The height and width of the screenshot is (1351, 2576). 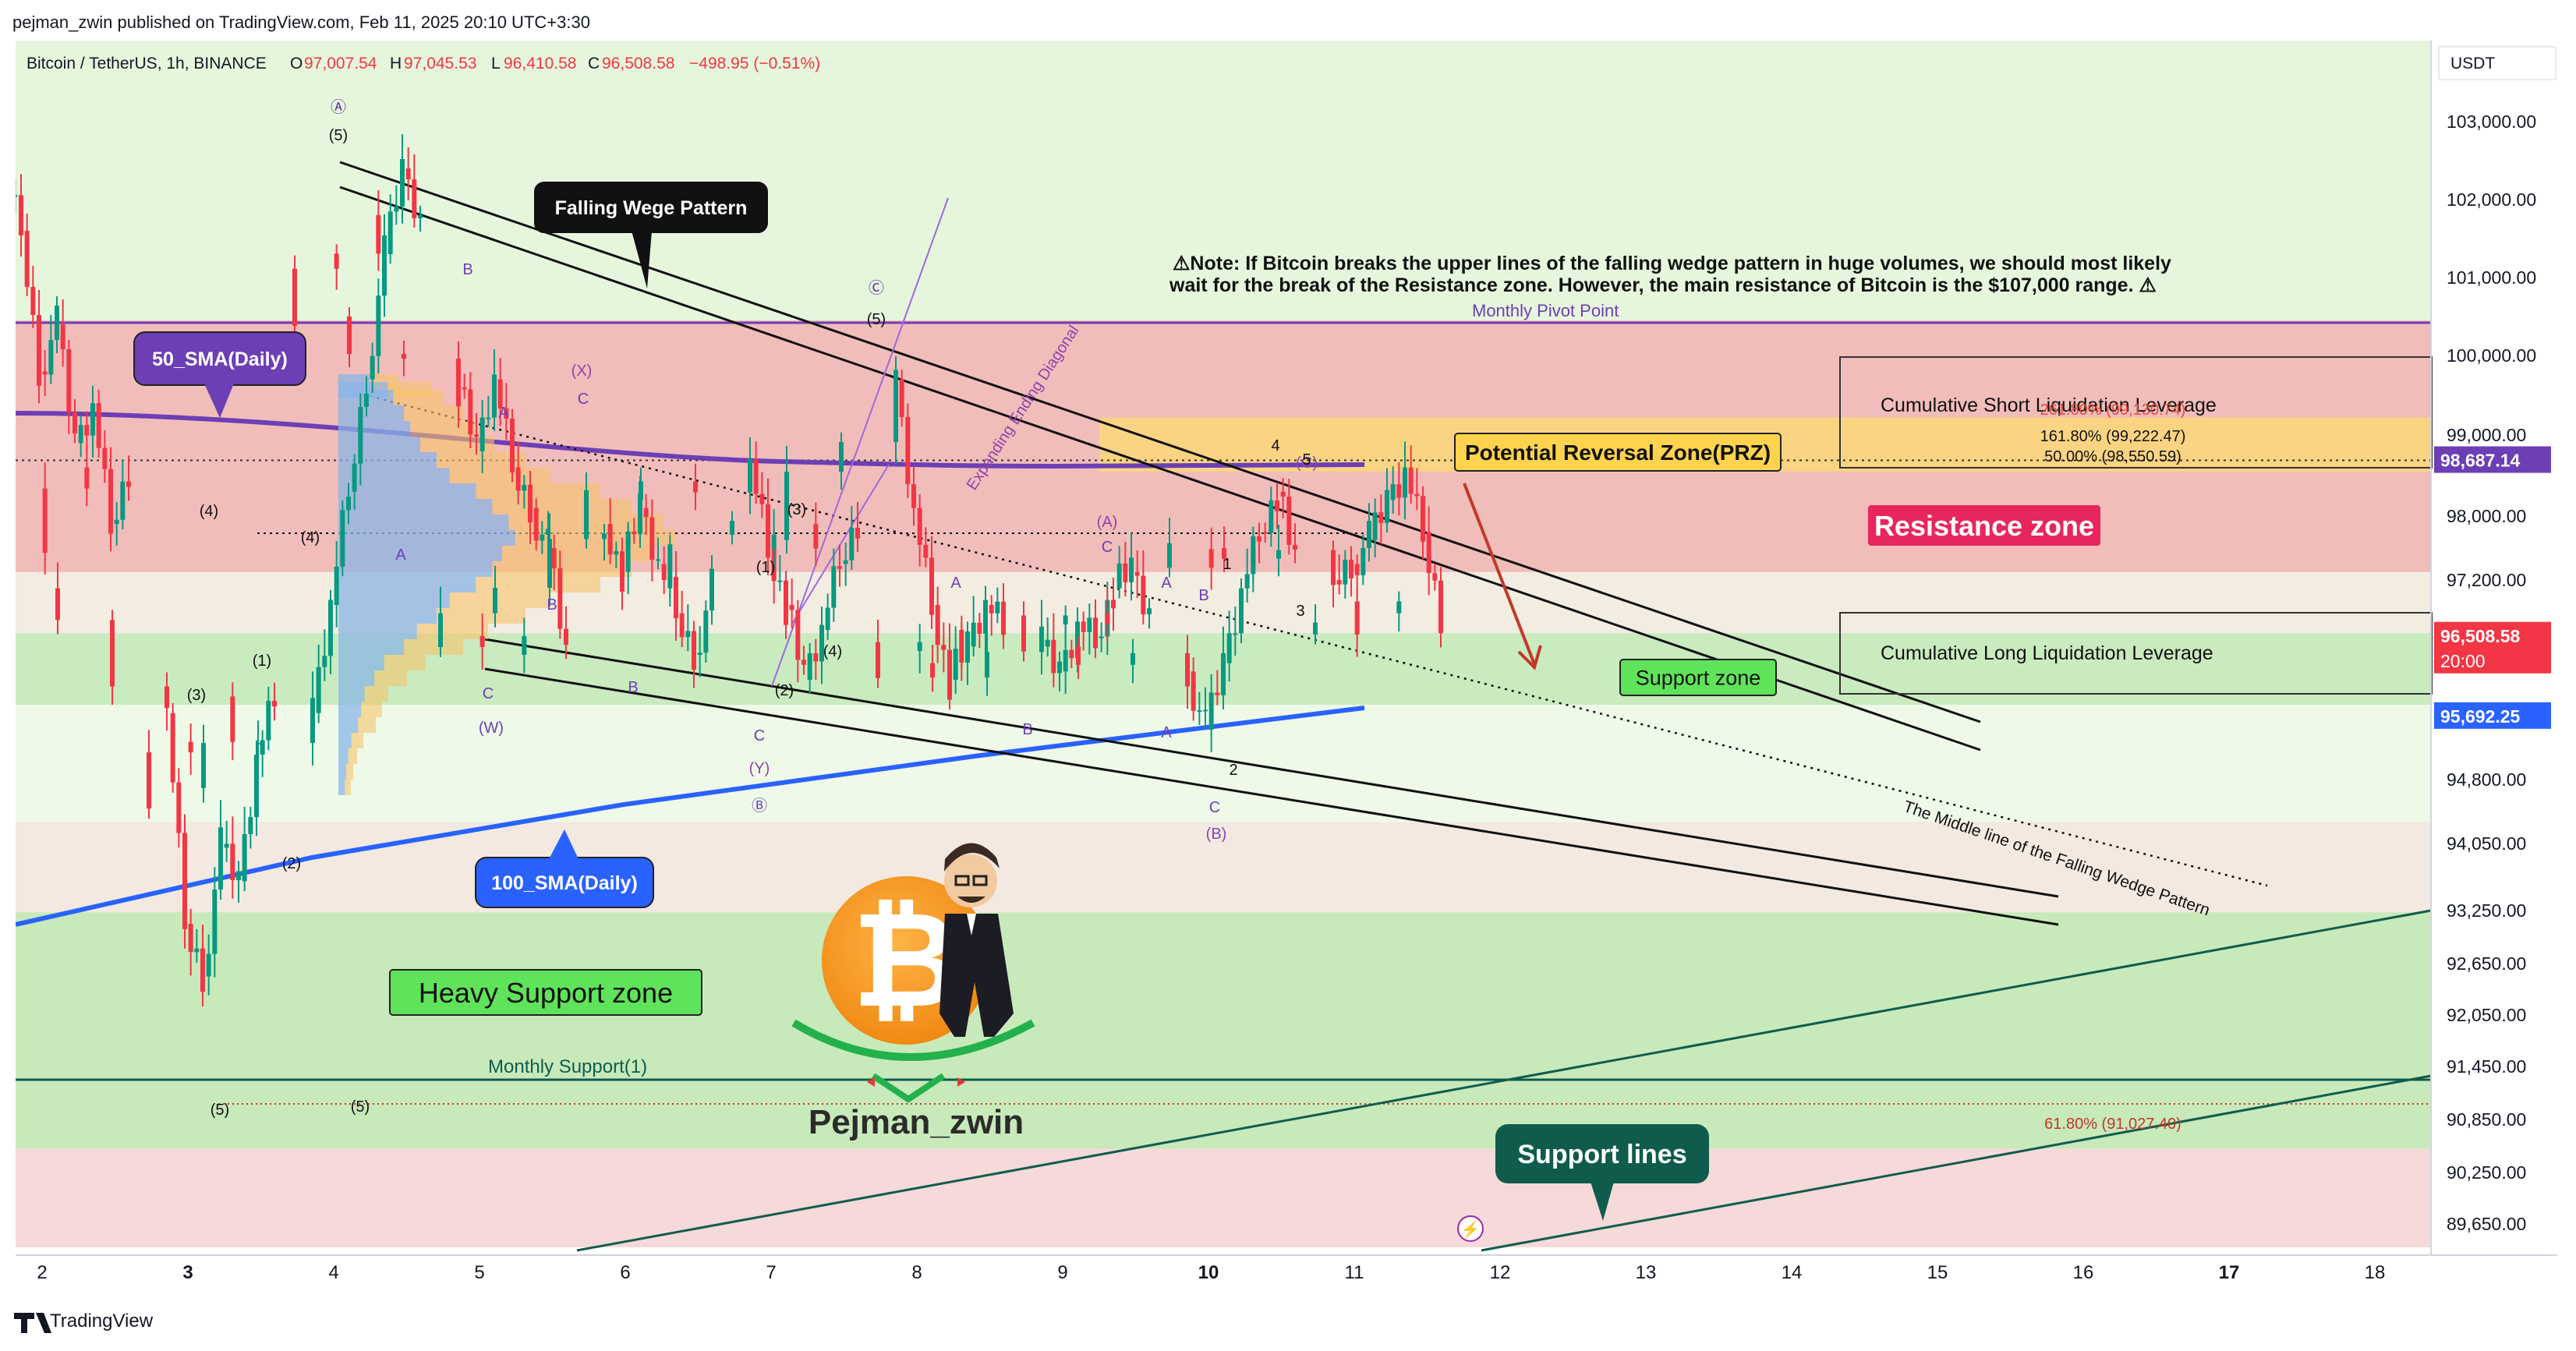 I want to click on wave-label: 5, so click(x=1306, y=460).